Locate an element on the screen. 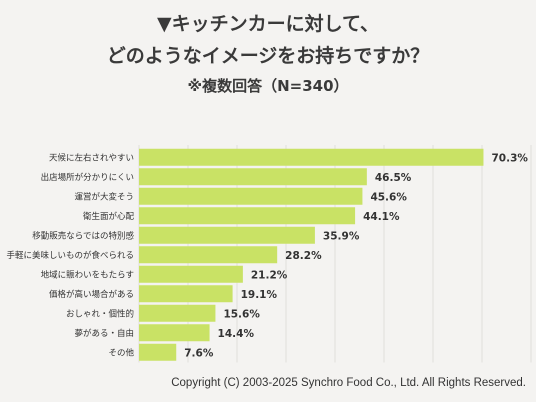 The height and width of the screenshot is (402, 536). data-label: 21.2% is located at coordinates (269, 275).